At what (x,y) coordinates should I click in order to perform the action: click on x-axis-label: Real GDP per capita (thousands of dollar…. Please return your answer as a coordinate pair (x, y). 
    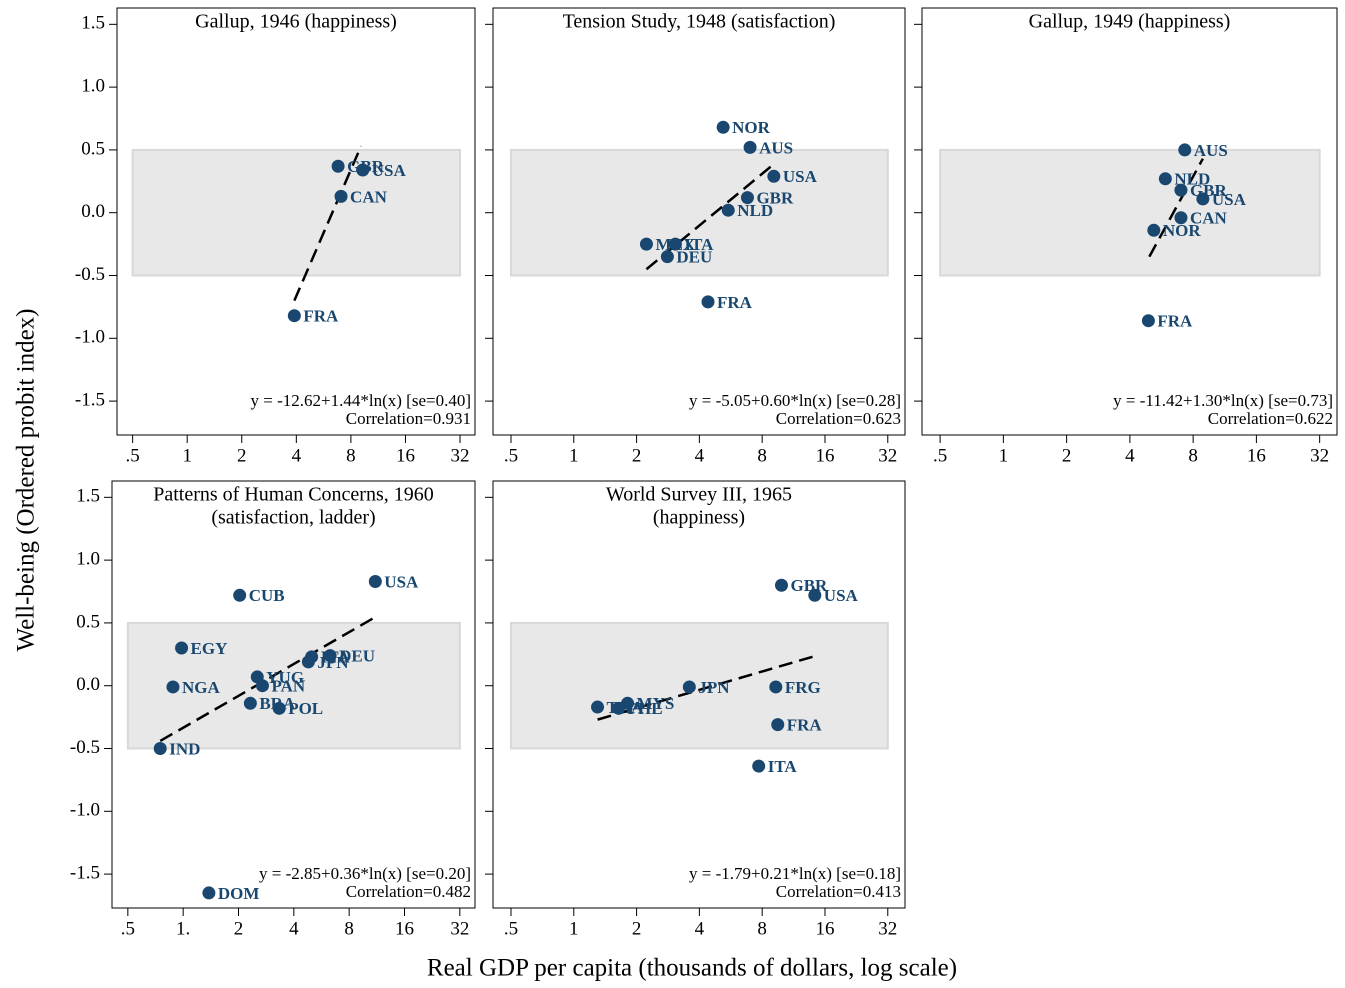
    Looking at the image, I should click on (692, 968).